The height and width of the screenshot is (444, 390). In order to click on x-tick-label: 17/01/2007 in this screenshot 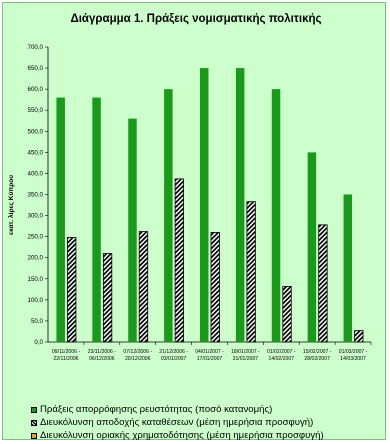, I will do `click(210, 359)`.